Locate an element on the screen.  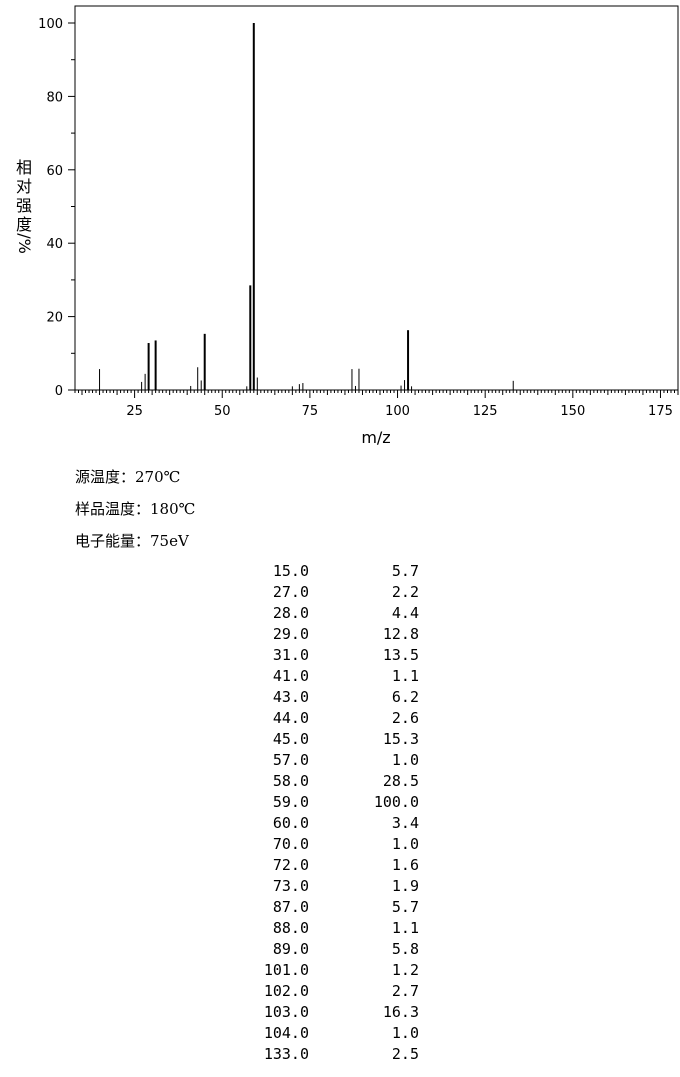
intensity-value: 2.7 is located at coordinates (405, 991).